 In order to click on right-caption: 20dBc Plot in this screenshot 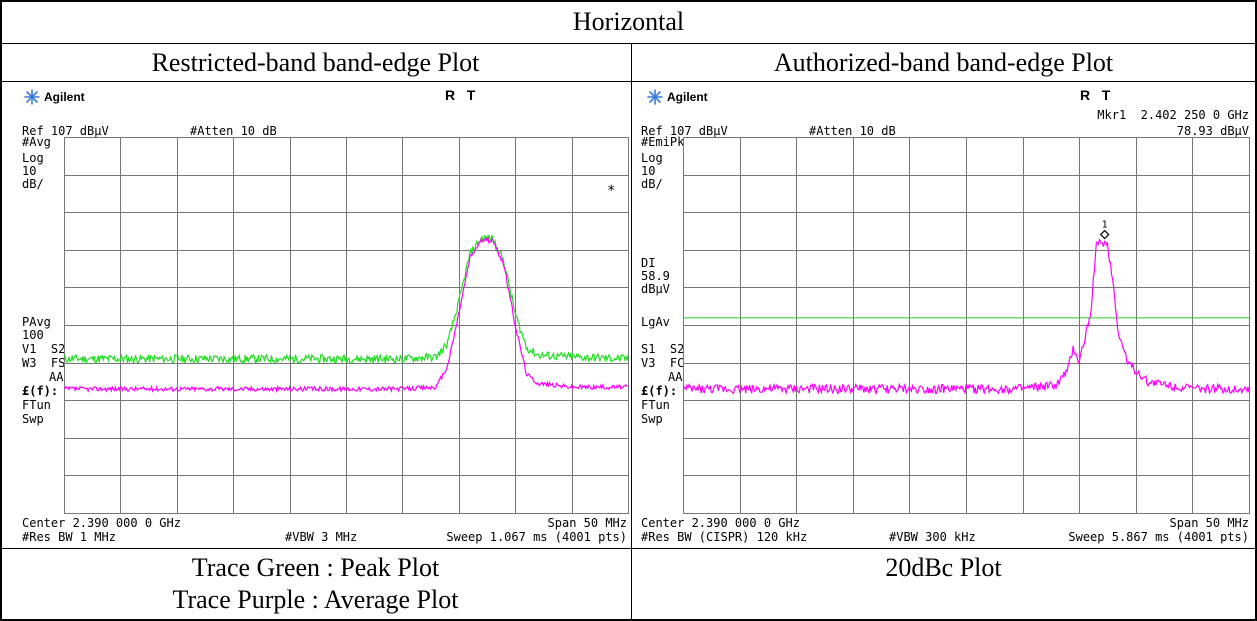, I will do `click(943, 568)`.